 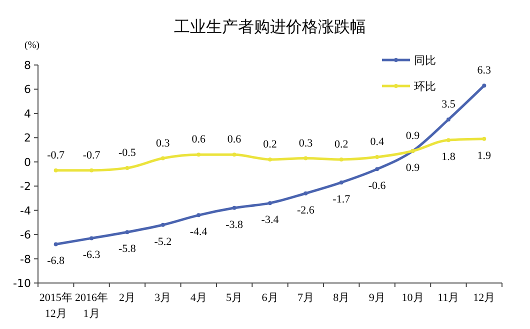 What do you see at coordinates (27, 113) in the screenshot?
I see `y-tick-label: 4` at bounding box center [27, 113].